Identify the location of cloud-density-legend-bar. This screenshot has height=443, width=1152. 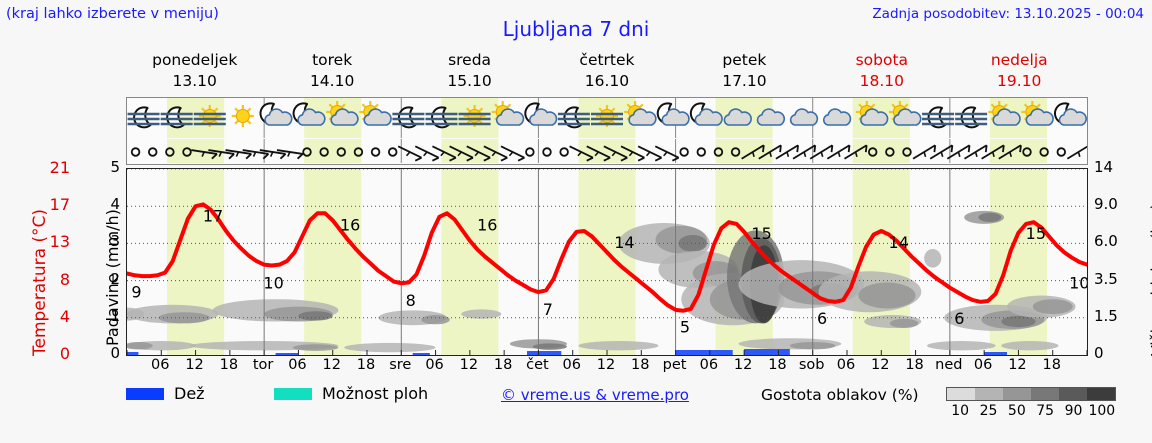
(1031, 394).